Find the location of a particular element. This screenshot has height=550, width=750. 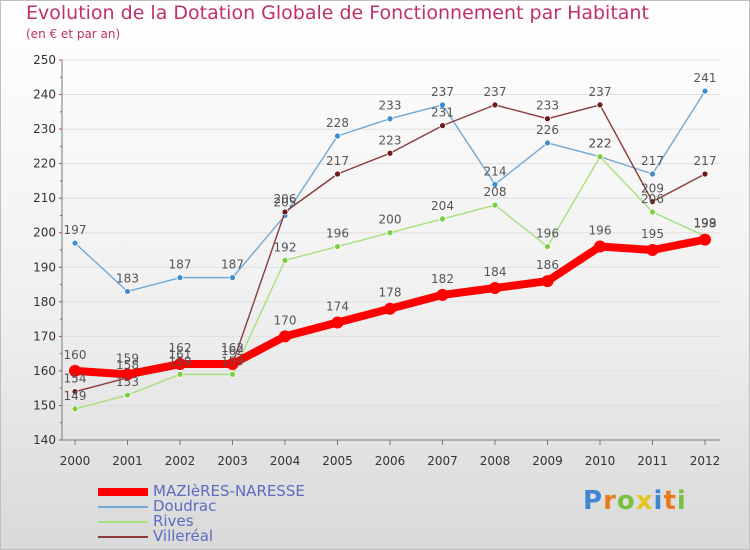

x-tick-label: 2009 is located at coordinates (547, 461).